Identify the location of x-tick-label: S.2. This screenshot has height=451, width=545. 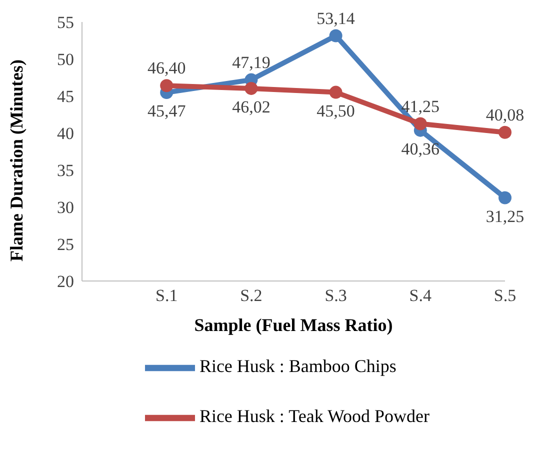
(251, 296).